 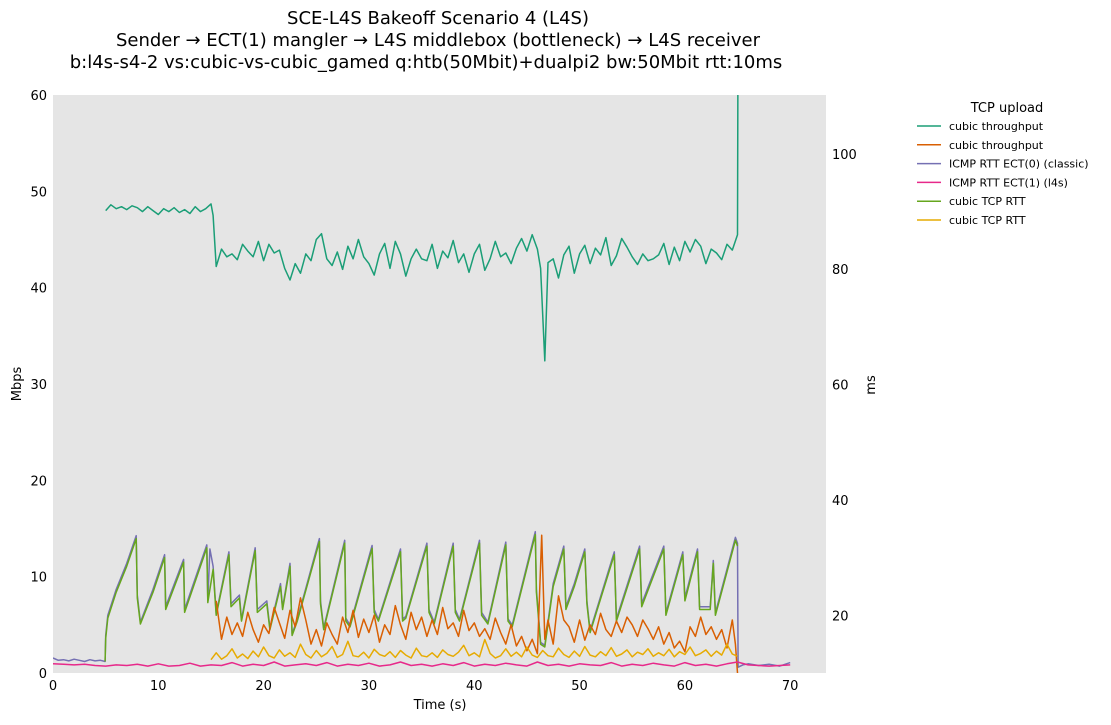 I want to click on y-tick-label-left: 60, so click(x=38, y=96).